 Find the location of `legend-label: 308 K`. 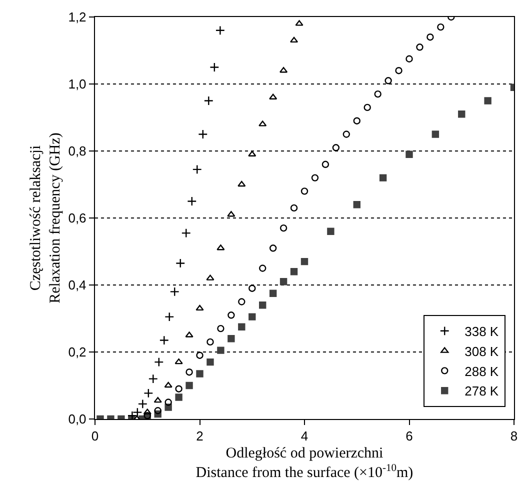

legend-label: 308 K is located at coordinates (481, 351).